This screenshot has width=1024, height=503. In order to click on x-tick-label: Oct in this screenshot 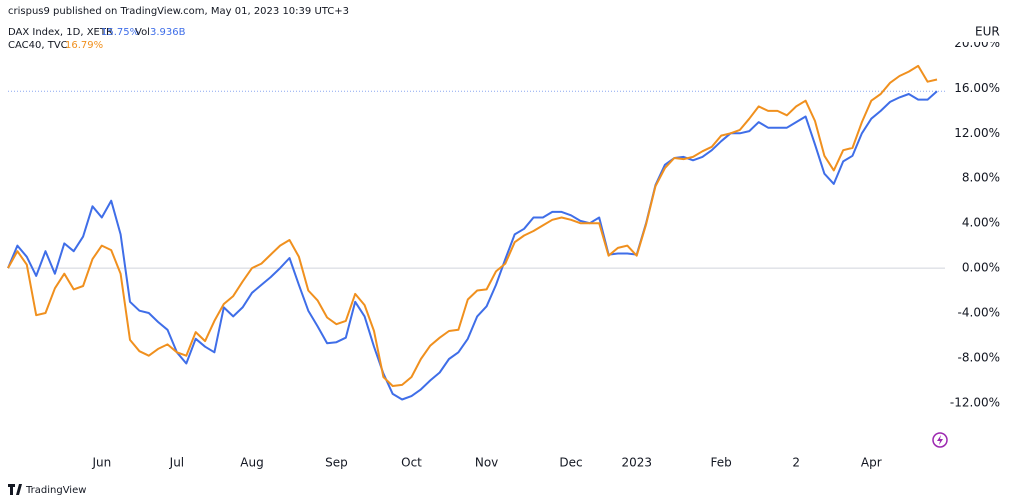, I will do `click(411, 463)`.